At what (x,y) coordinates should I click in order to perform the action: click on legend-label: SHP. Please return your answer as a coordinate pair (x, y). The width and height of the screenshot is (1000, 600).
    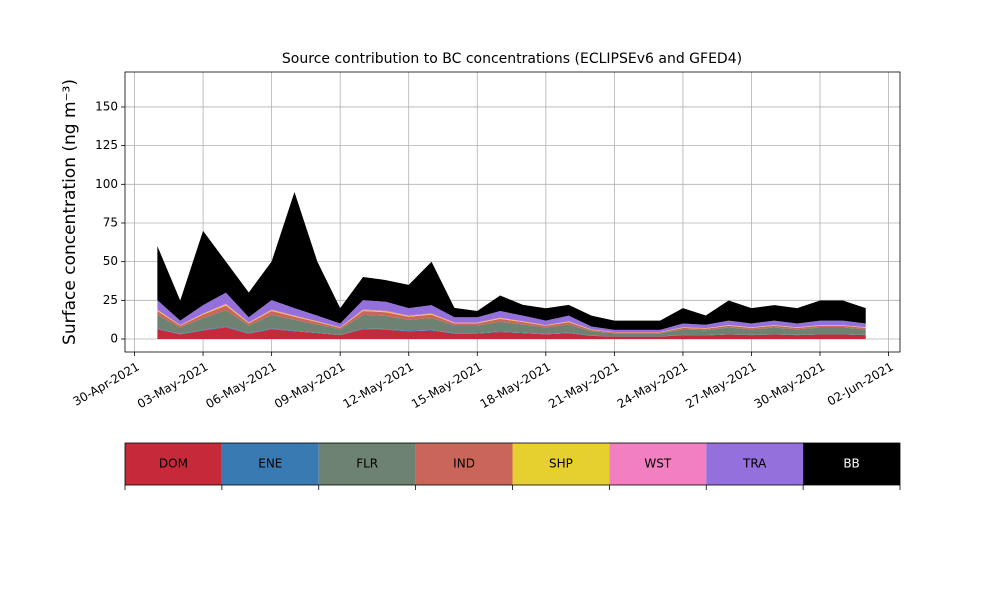
    Looking at the image, I should click on (561, 464).